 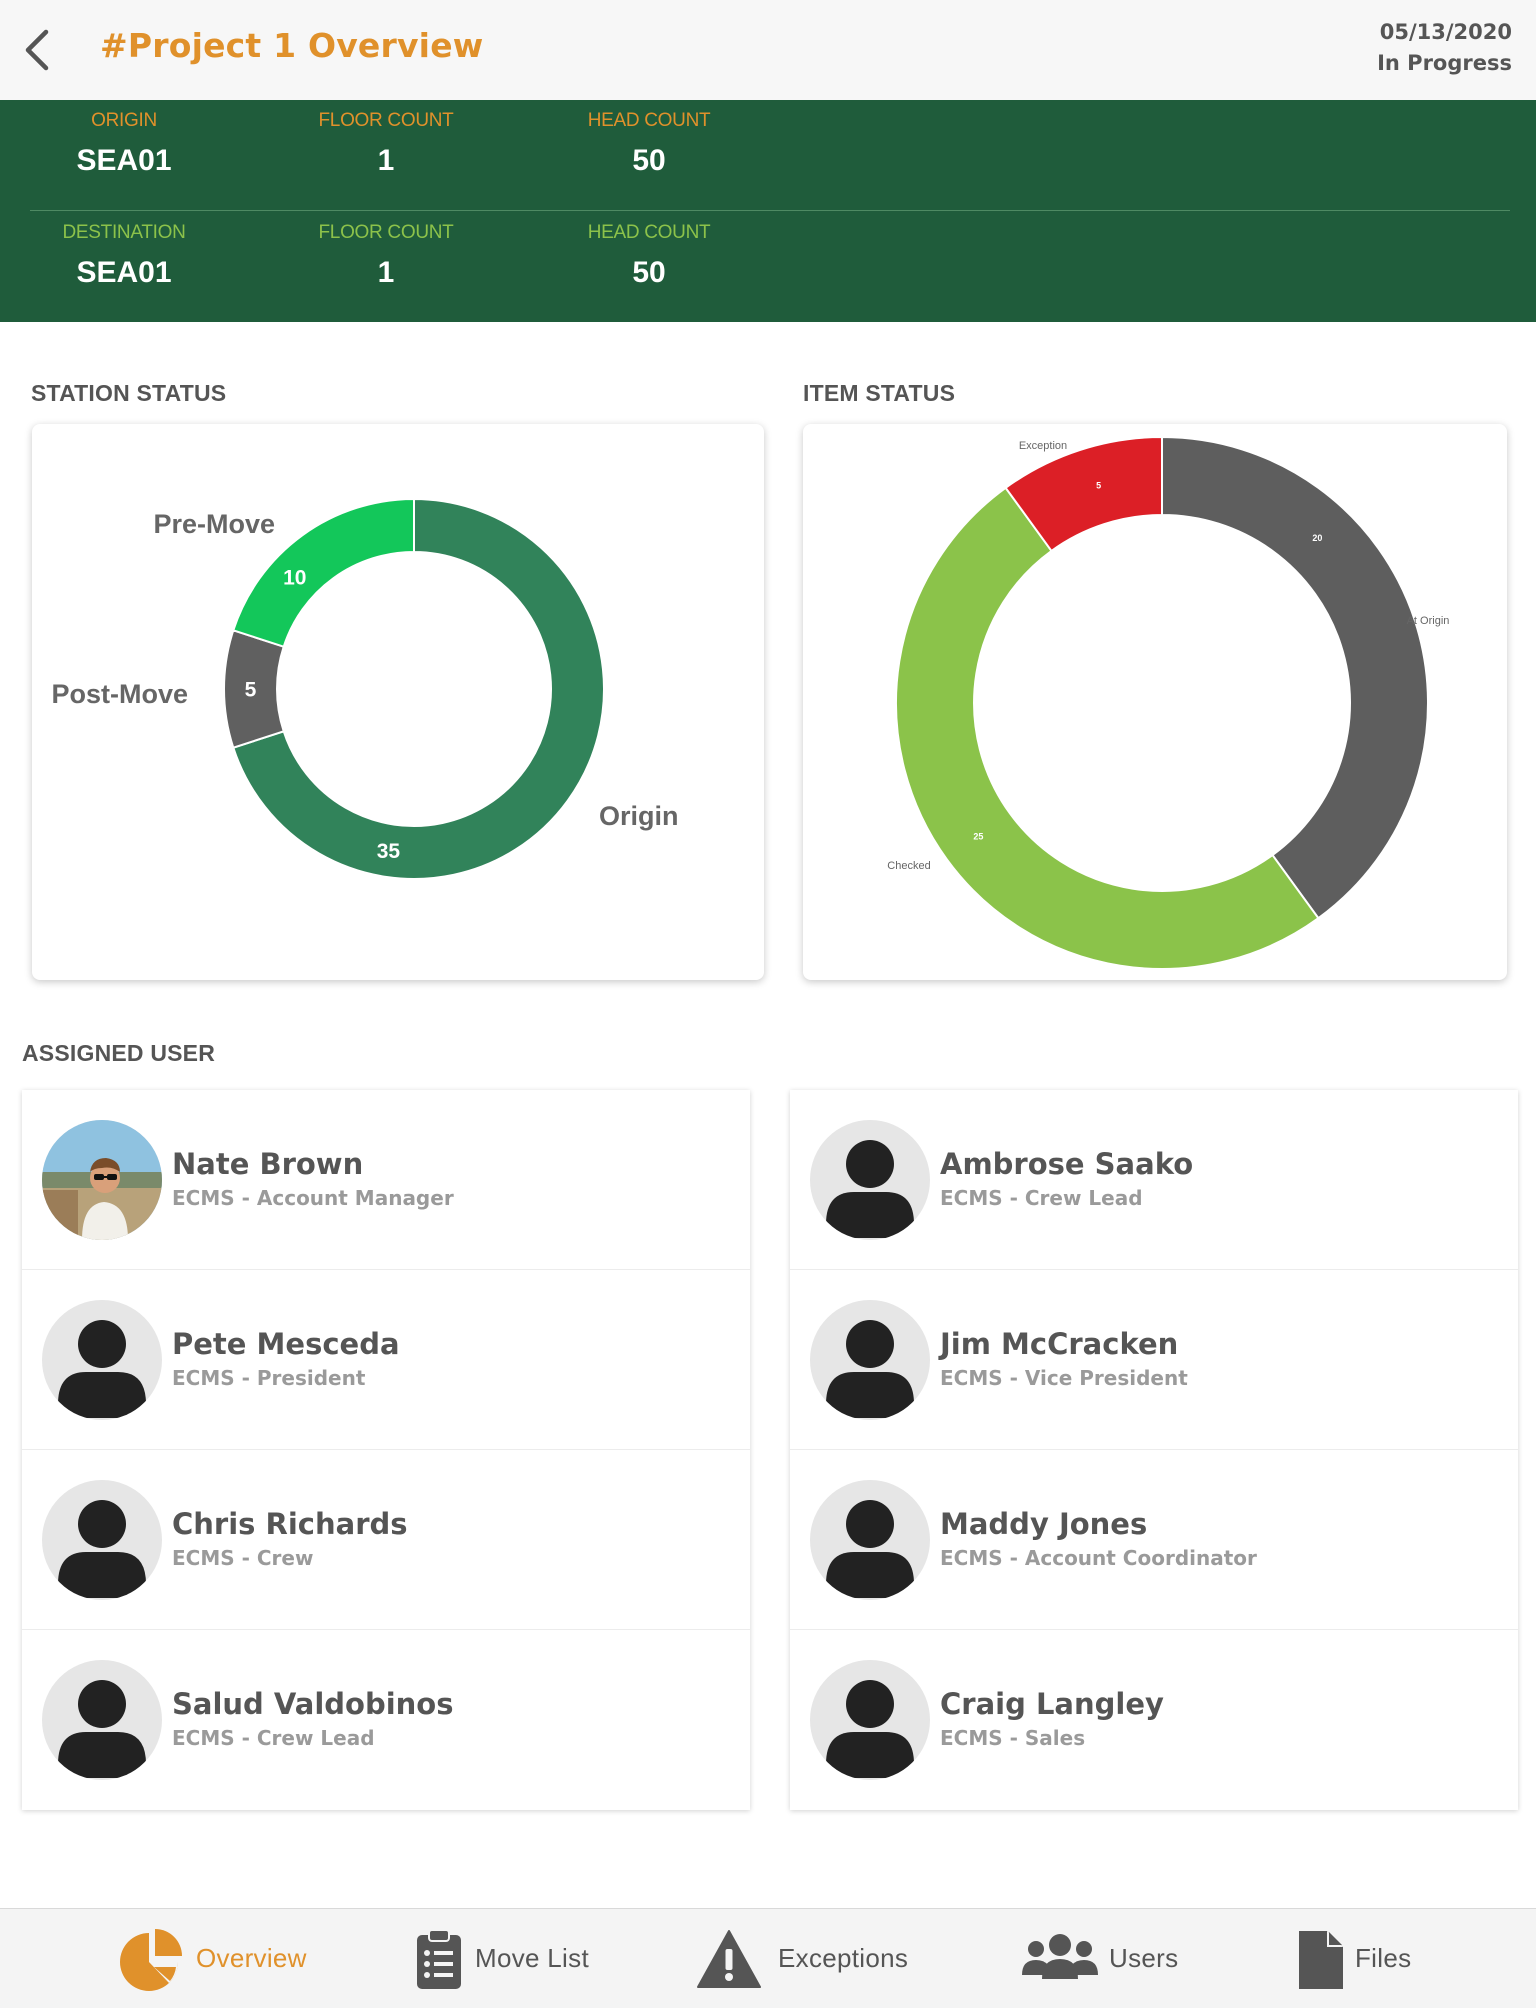 I want to click on destination-floor-count-cell: FLOOR COUNT 1, so click(x=386, y=256).